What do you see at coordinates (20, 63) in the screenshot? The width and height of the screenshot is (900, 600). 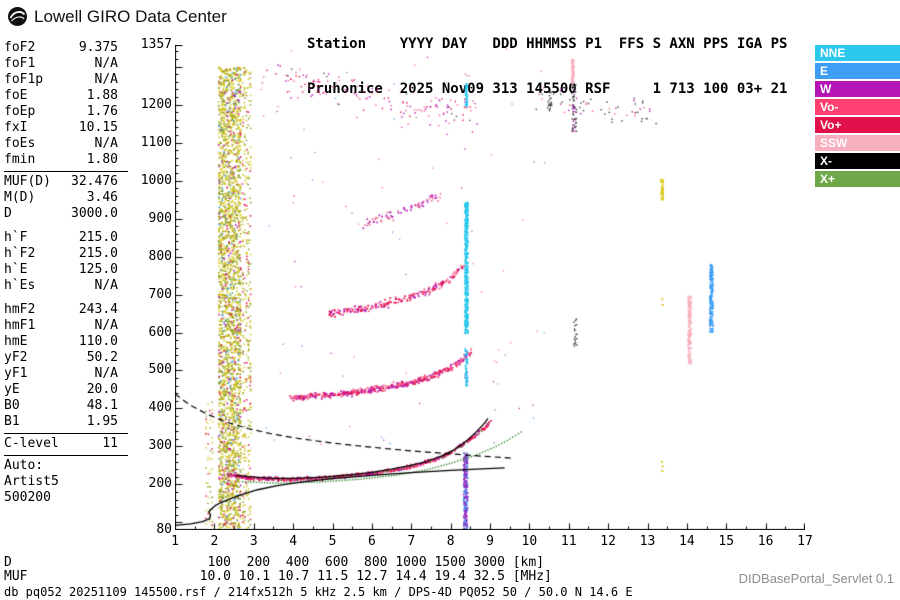 I see `param-label: foF1` at bounding box center [20, 63].